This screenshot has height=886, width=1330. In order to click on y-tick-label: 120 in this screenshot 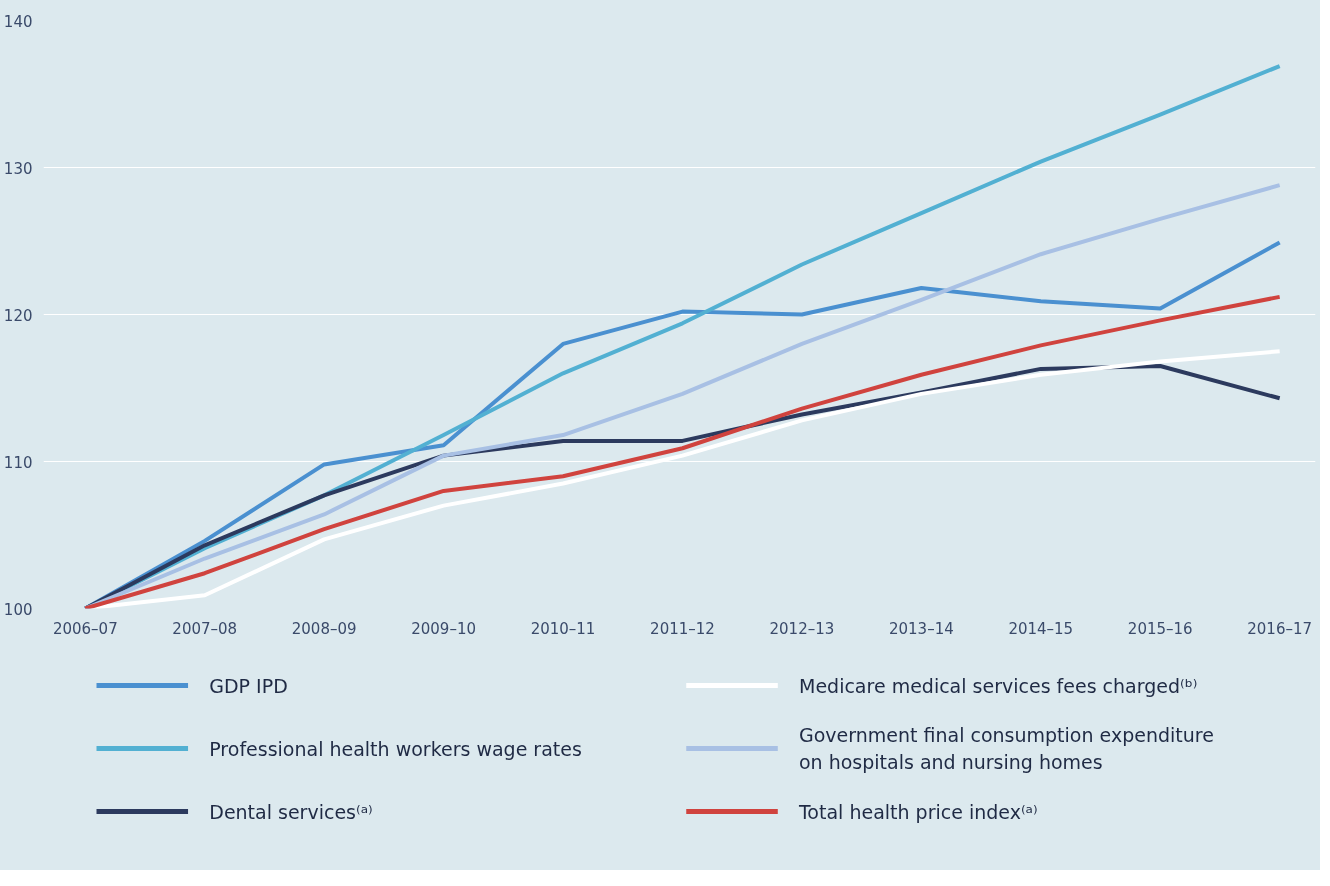, I will do `click(18, 315)`.